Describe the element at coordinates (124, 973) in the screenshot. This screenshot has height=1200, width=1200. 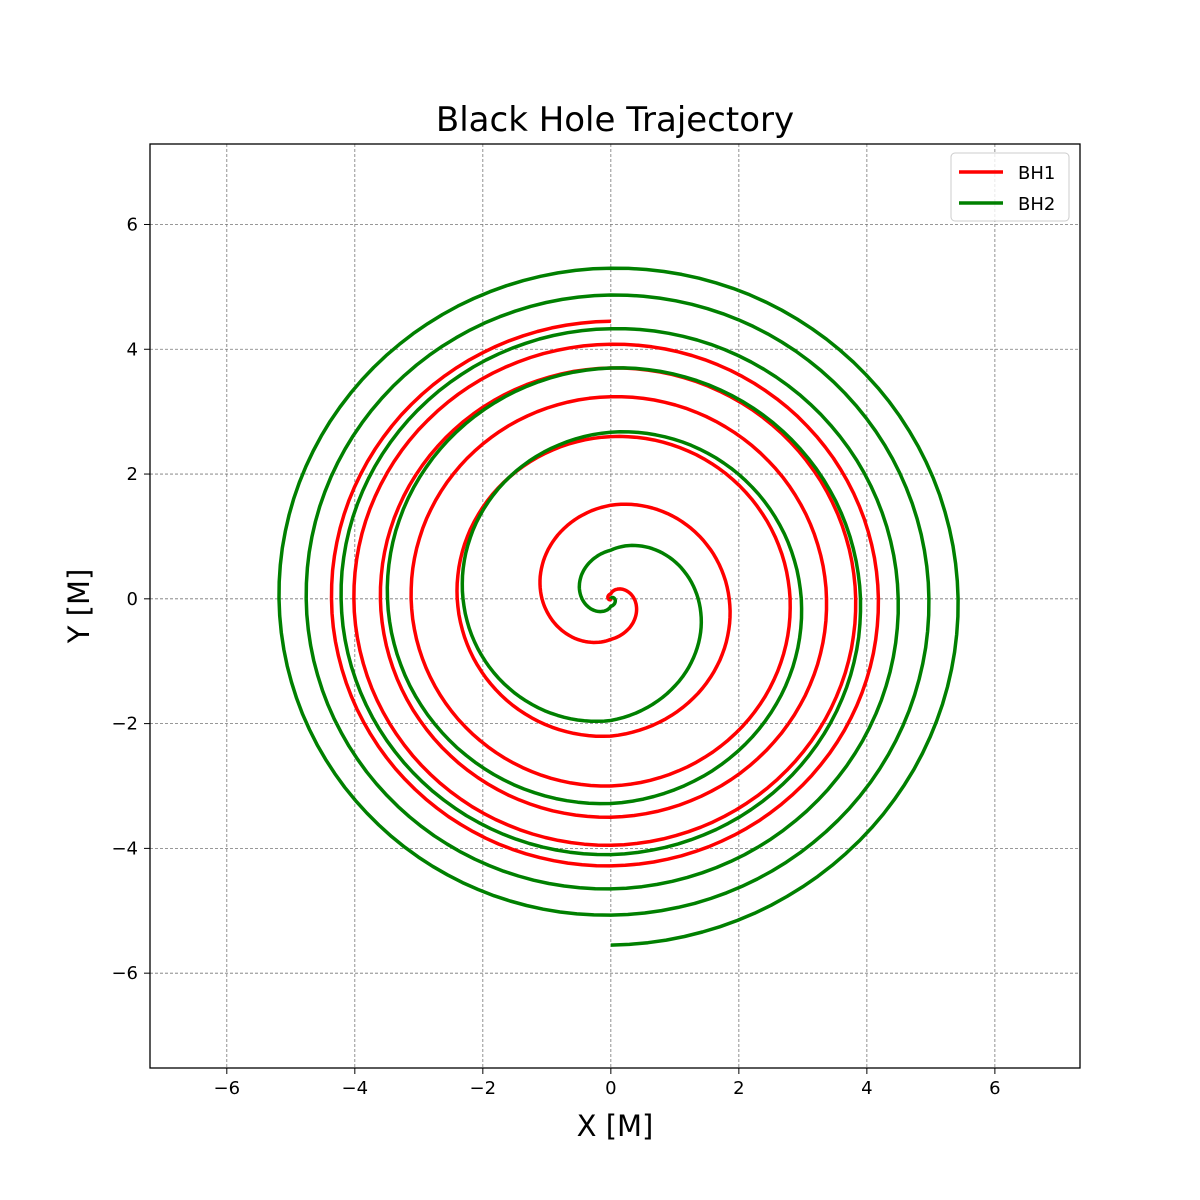
I see `y-tick-label: −6` at that location.